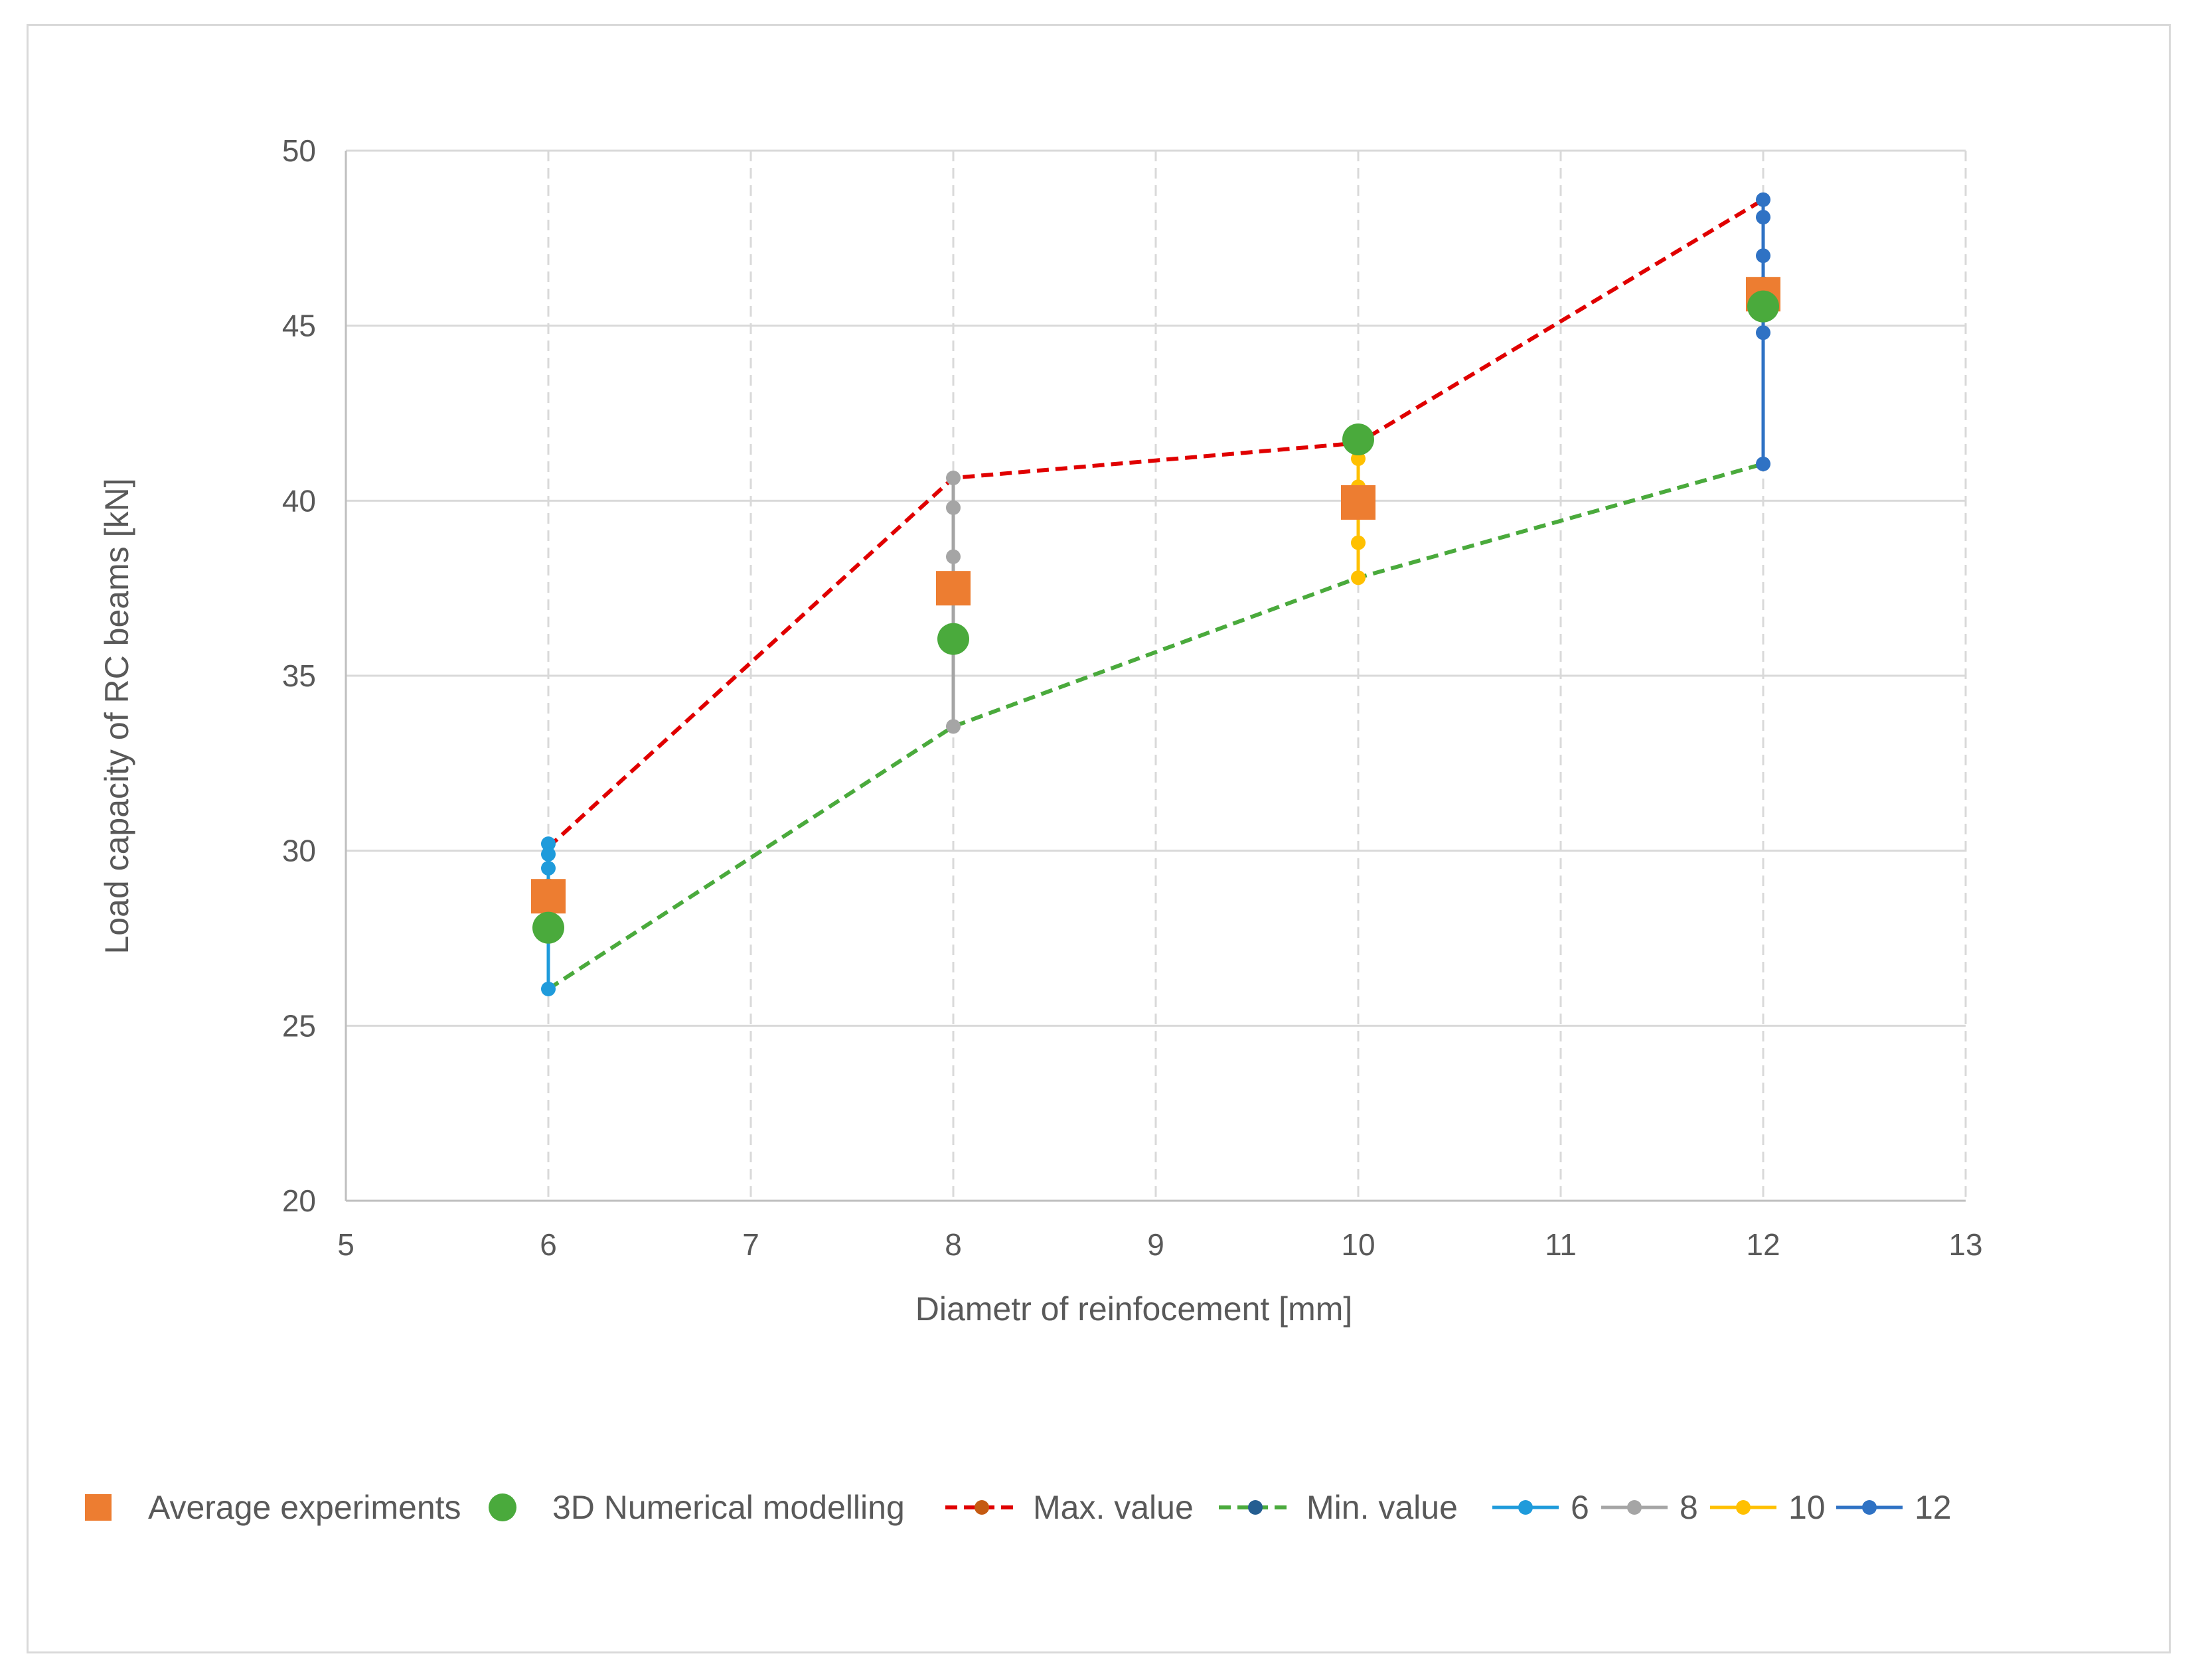  Describe the element at coordinates (345, 1244) in the screenshot. I see `x-tick-label: 5` at that location.